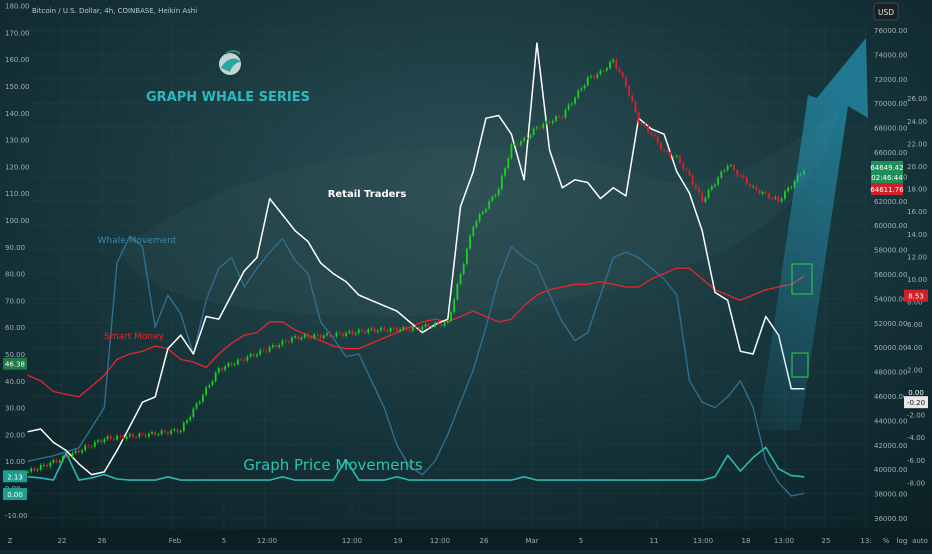 The image size is (932, 554). Describe the element at coordinates (398, 541) in the screenshot. I see `time-axis-label: 19` at that location.